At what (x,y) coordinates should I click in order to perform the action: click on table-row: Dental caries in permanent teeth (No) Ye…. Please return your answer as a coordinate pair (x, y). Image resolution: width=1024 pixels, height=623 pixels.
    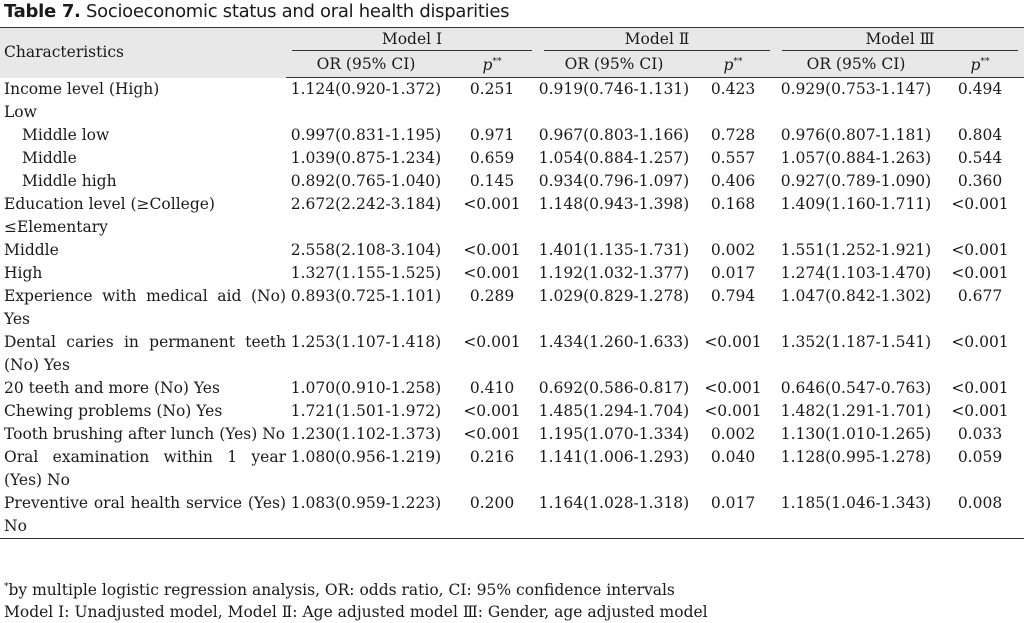
    Looking at the image, I should click on (512, 354).